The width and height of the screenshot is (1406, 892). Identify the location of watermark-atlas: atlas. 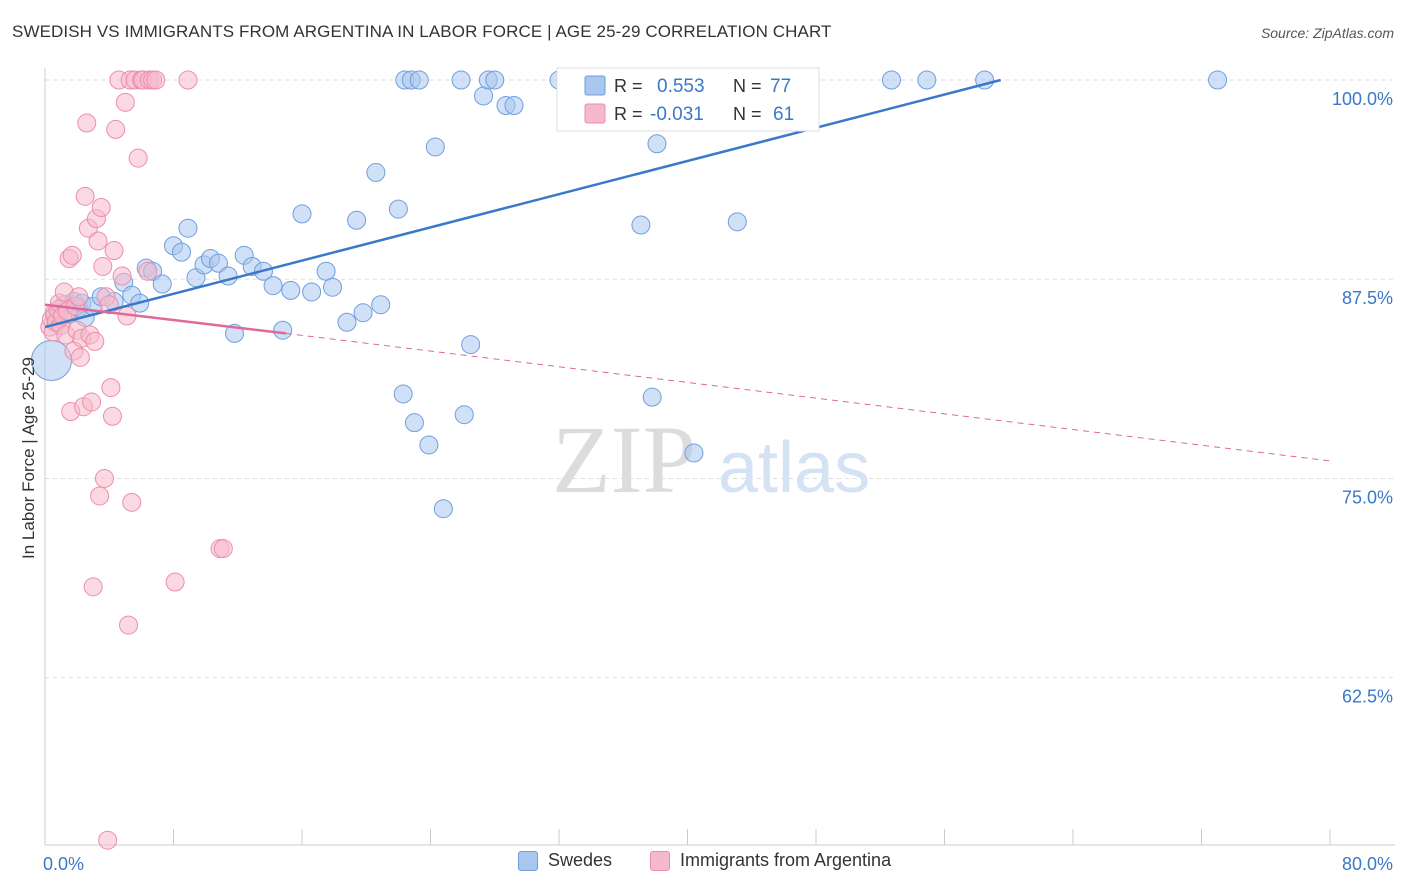
(794, 468).